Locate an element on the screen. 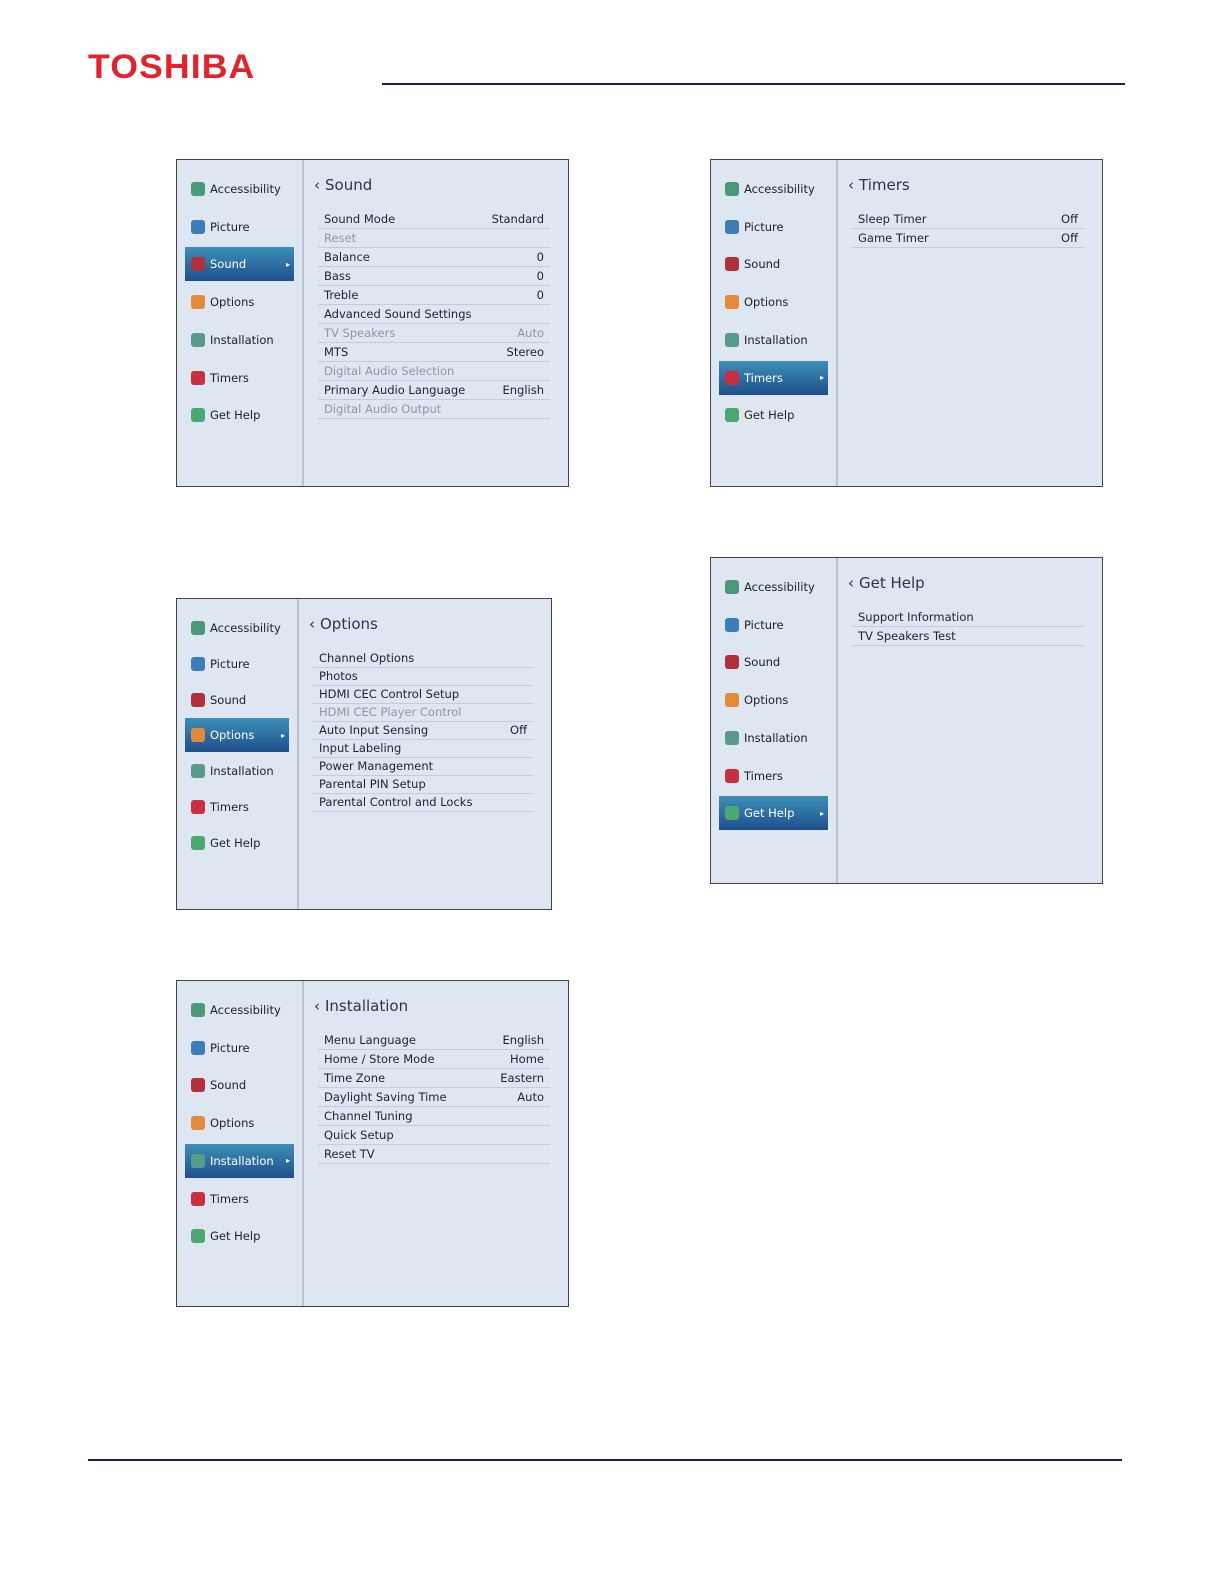 The height and width of the screenshot is (1585, 1225). row-label: Advanced Sound Settings is located at coordinates (398, 314).